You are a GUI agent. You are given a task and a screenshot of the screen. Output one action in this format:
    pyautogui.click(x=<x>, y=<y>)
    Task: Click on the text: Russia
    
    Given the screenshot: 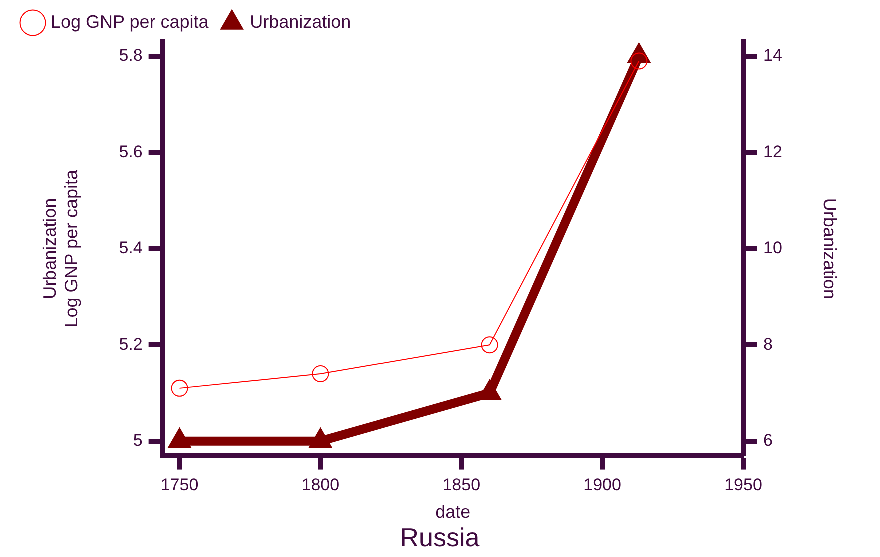 What is the action you would take?
    pyautogui.click(x=440, y=537)
    